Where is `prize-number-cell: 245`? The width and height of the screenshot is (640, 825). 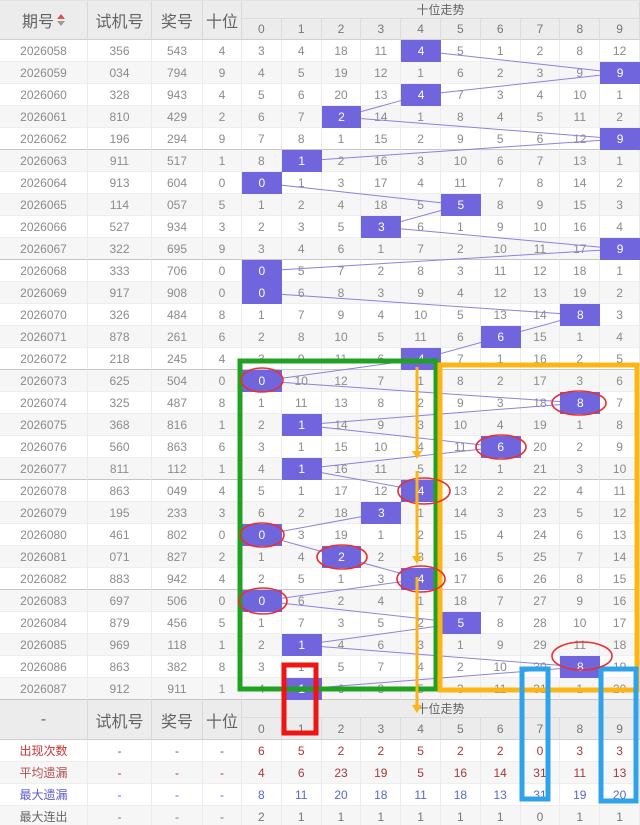 prize-number-cell: 245 is located at coordinates (177, 359).